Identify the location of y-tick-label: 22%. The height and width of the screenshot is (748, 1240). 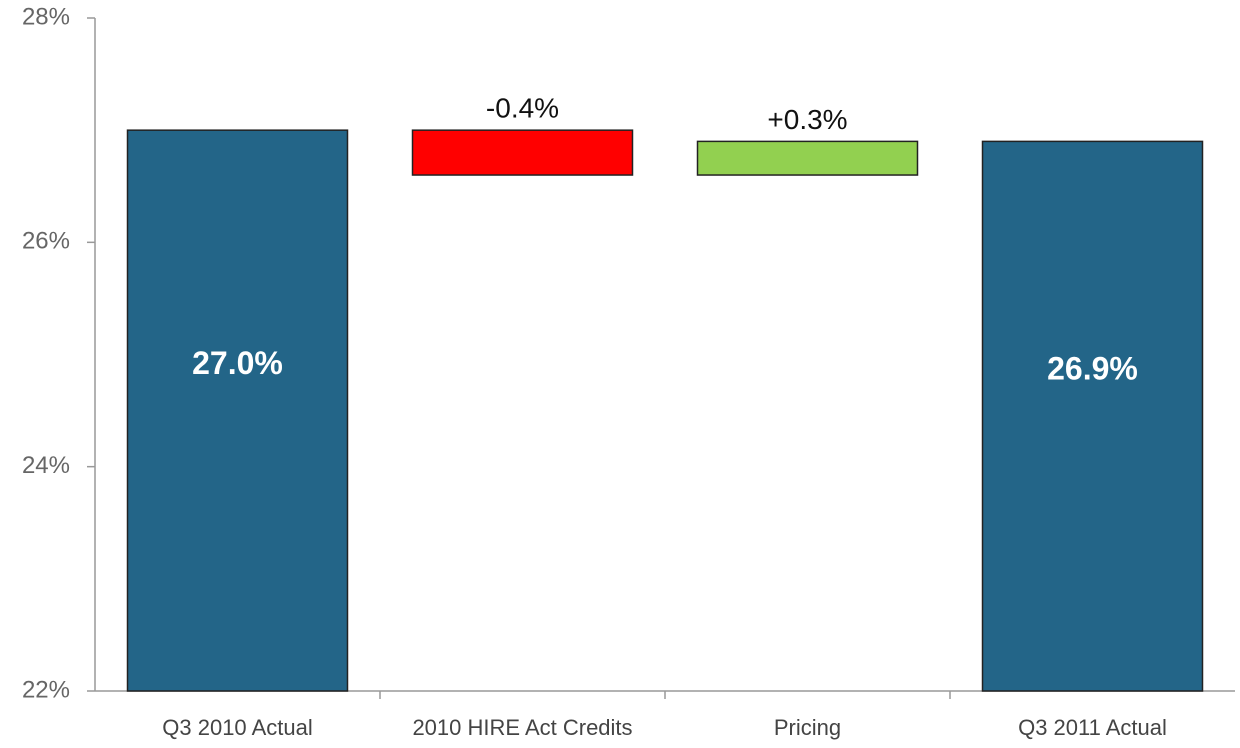
(46, 689).